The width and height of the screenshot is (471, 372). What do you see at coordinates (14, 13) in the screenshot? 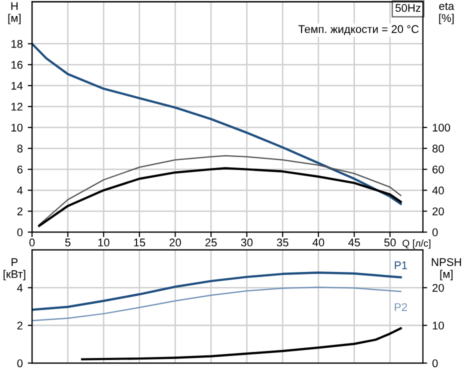
I see `y-axis-title: H [м]` at bounding box center [14, 13].